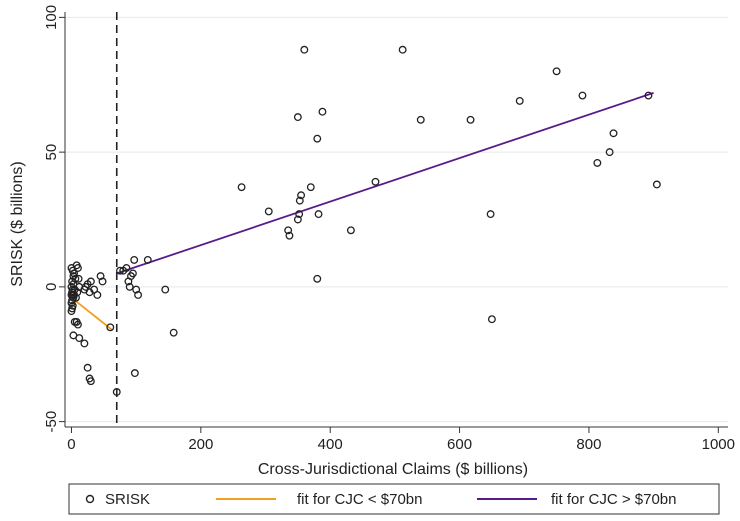 The height and width of the screenshot is (521, 740). Describe the element at coordinates (393, 469) in the screenshot. I see `x-axis-label: Cross-Jurisdictional Claims ($ billions)` at that location.